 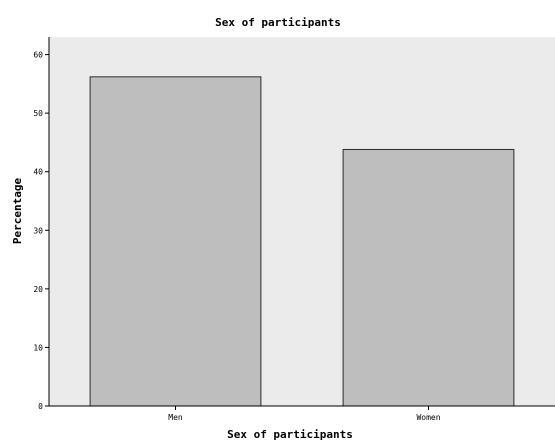 What do you see at coordinates (38, 289) in the screenshot?
I see `y-tick-label: 20` at bounding box center [38, 289].